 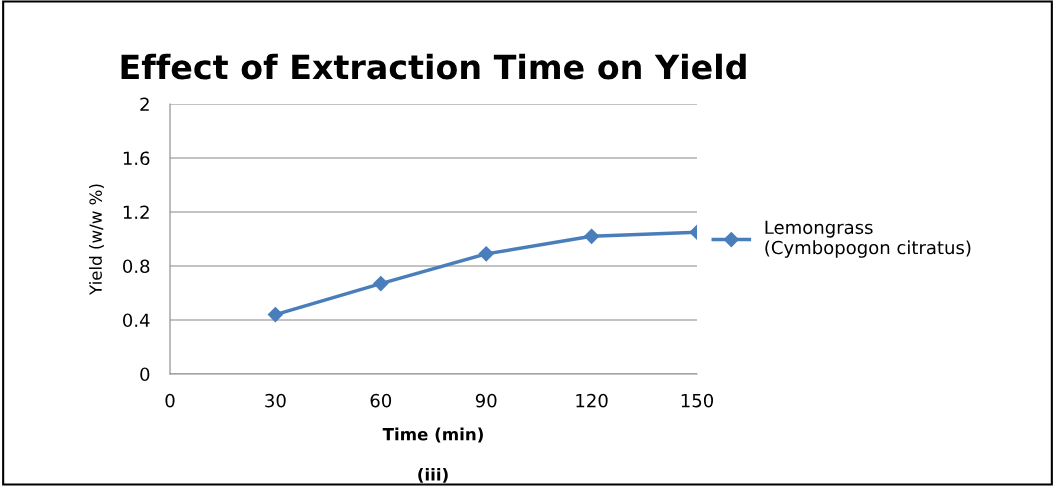 I want to click on y-tick-label: 0, so click(x=145, y=374).